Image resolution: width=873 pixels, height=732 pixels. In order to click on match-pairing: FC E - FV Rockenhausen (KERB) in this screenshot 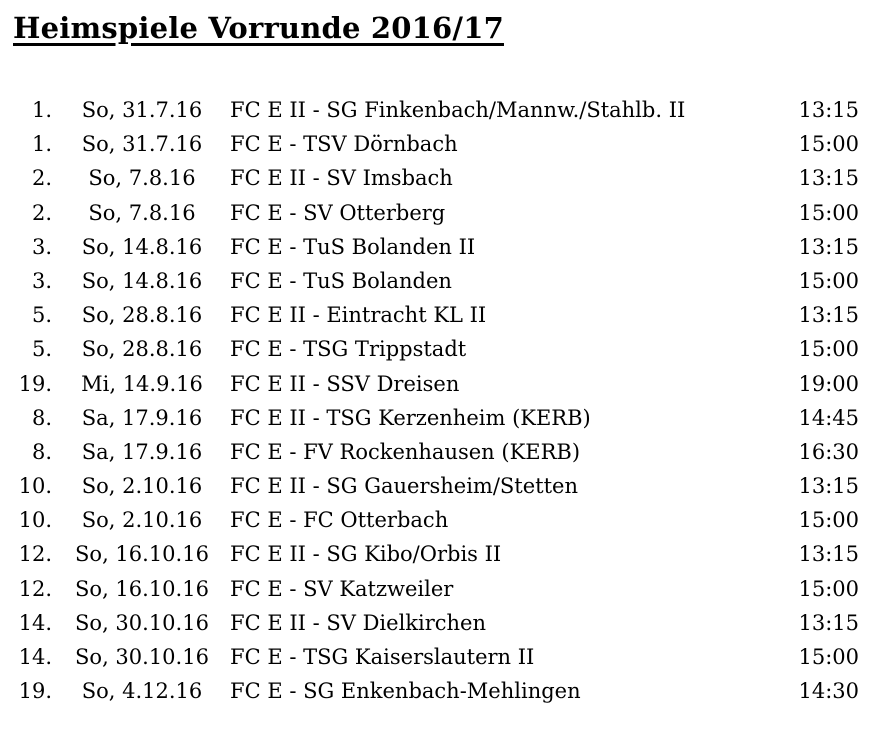, I will do `click(405, 451)`.